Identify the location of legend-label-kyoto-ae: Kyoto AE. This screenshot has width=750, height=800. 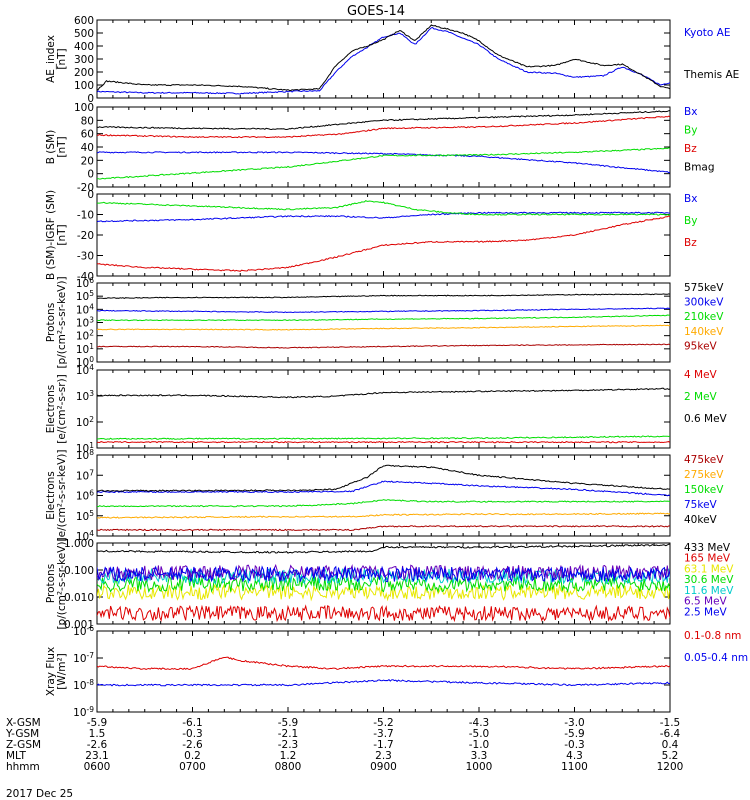
(707, 33).